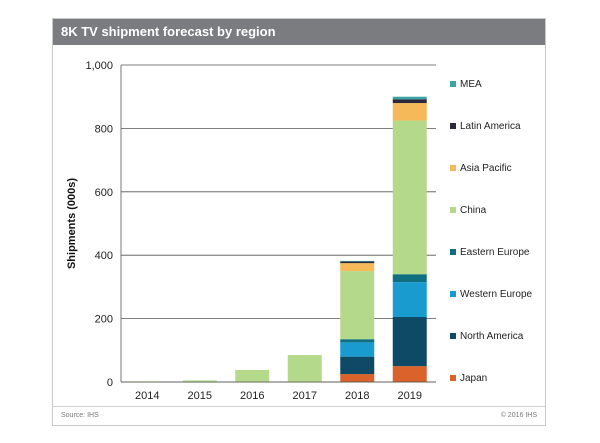  Describe the element at coordinates (357, 396) in the screenshot. I see `x-tick-label: 2018` at that location.